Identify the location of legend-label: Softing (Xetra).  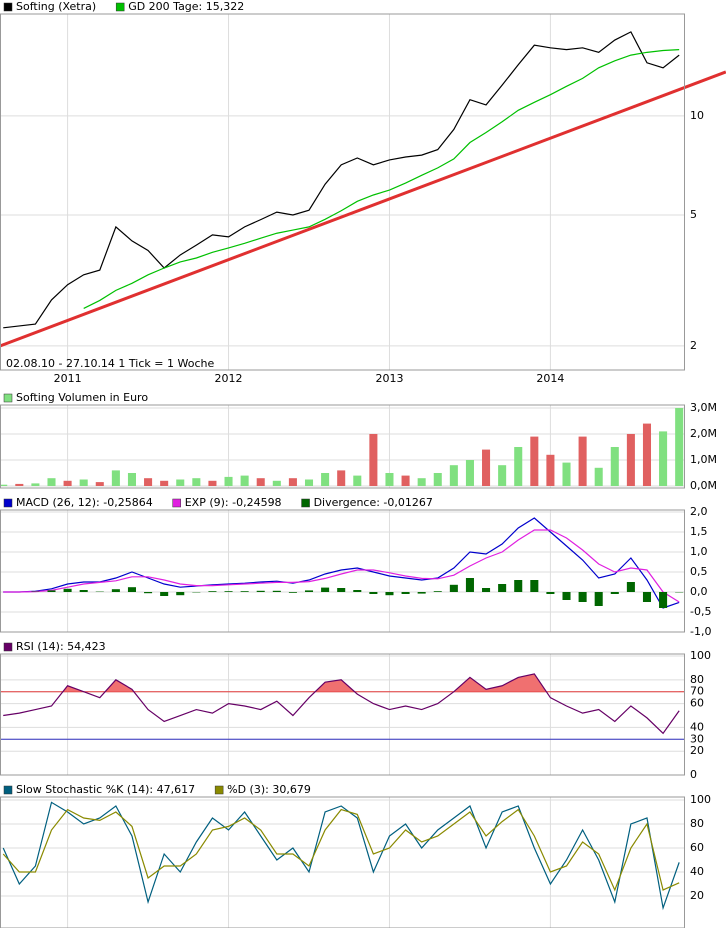
(56, 6).